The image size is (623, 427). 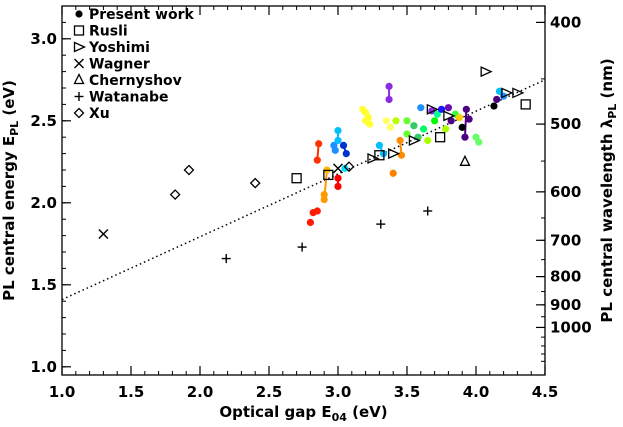 I want to click on x-axis-label: Optical gap E04 (eV), so click(x=303, y=413).